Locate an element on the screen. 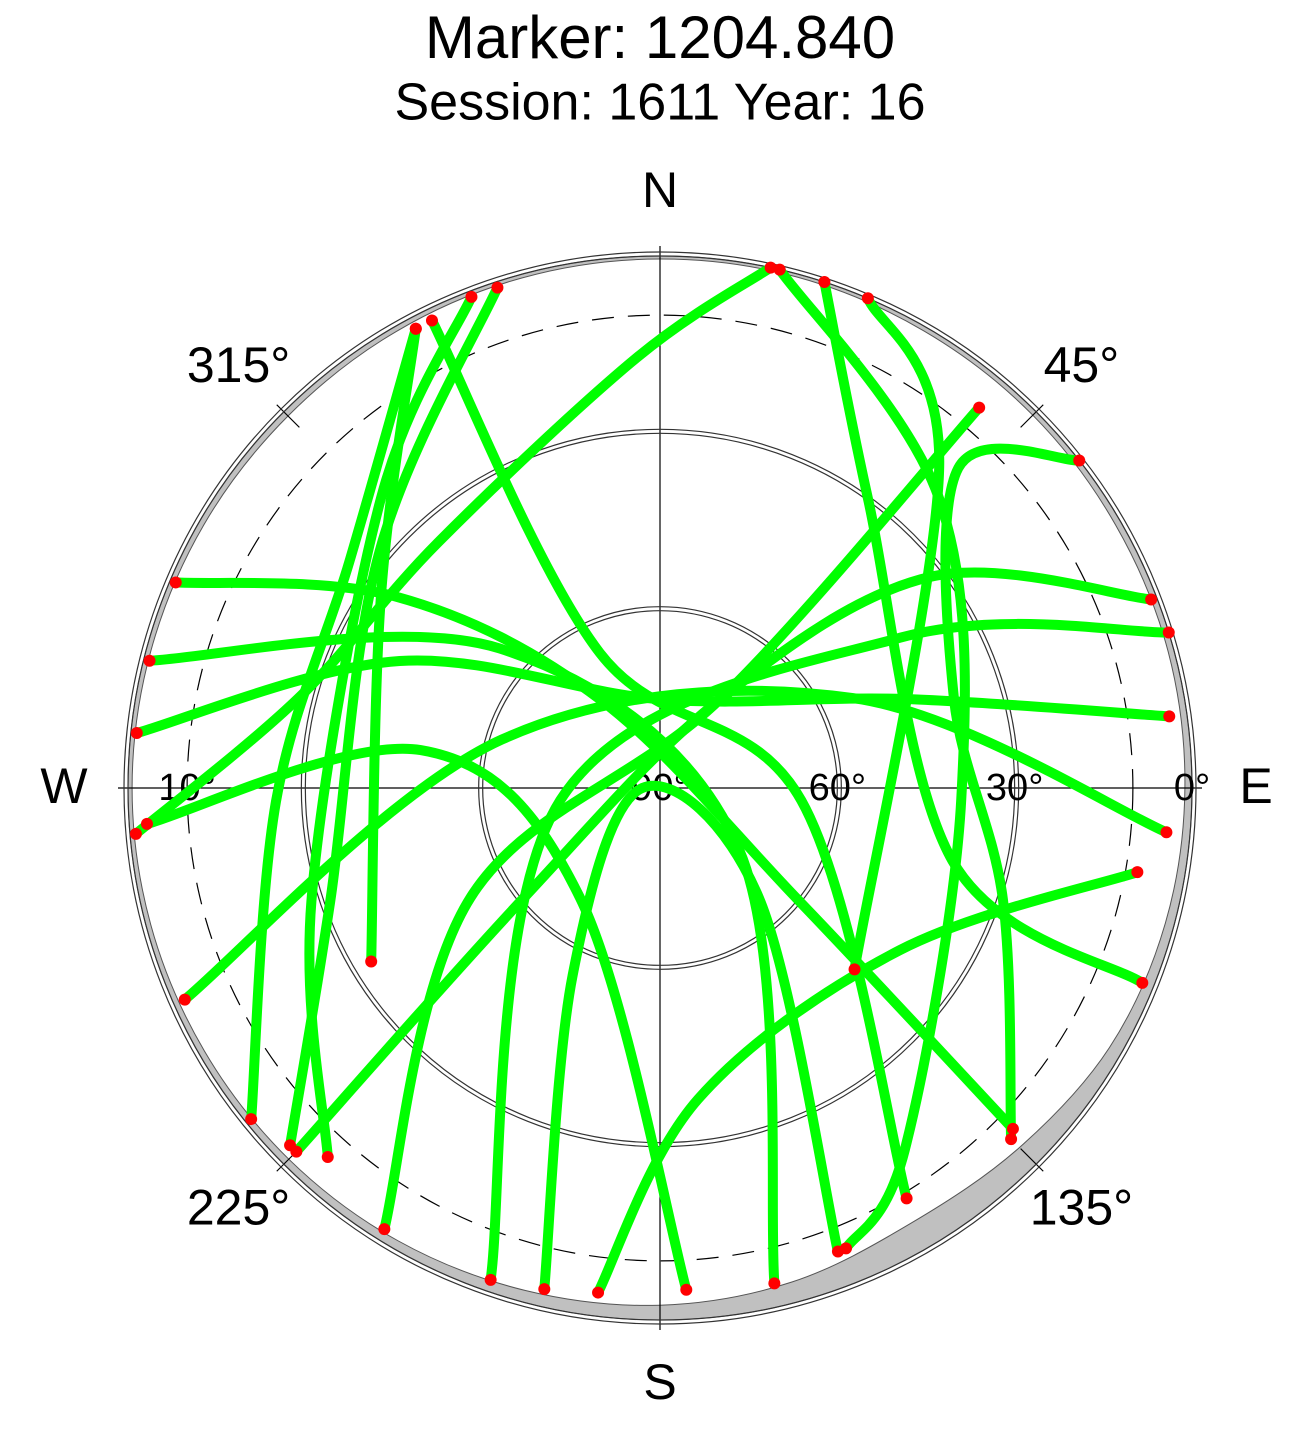 This screenshot has height=1444, width=1316. azimuth-label: N is located at coordinates (660, 190).